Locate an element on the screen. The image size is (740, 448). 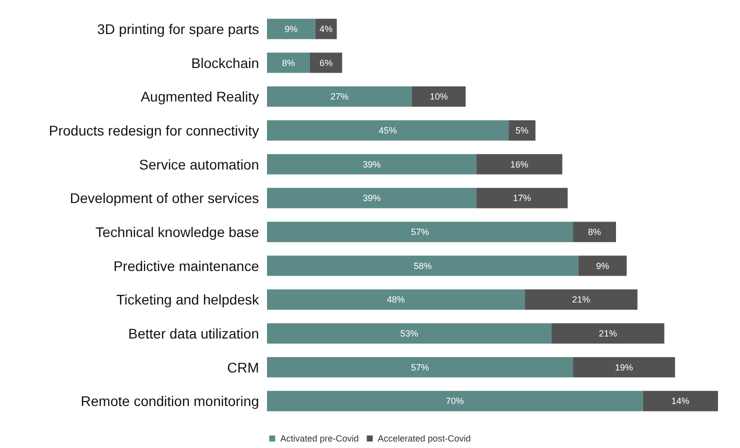
data-label: 27% is located at coordinates (339, 97).